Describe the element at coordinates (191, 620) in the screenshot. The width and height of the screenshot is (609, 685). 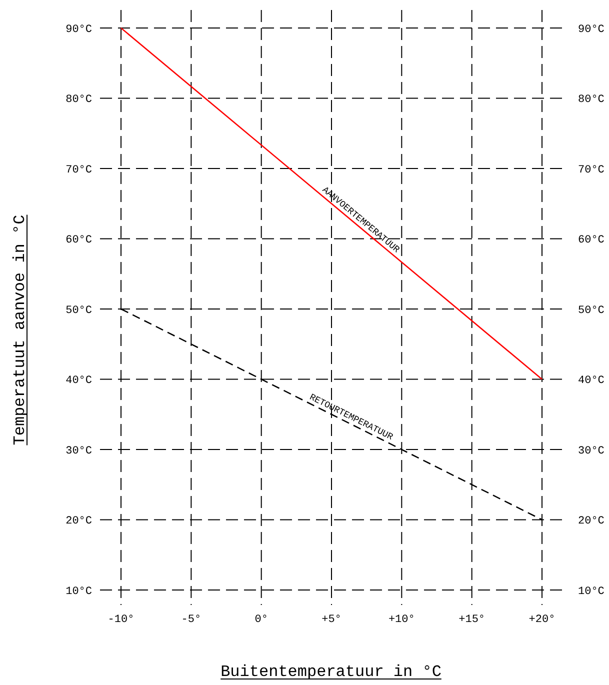
I see `x-tick-label: -5°` at that location.